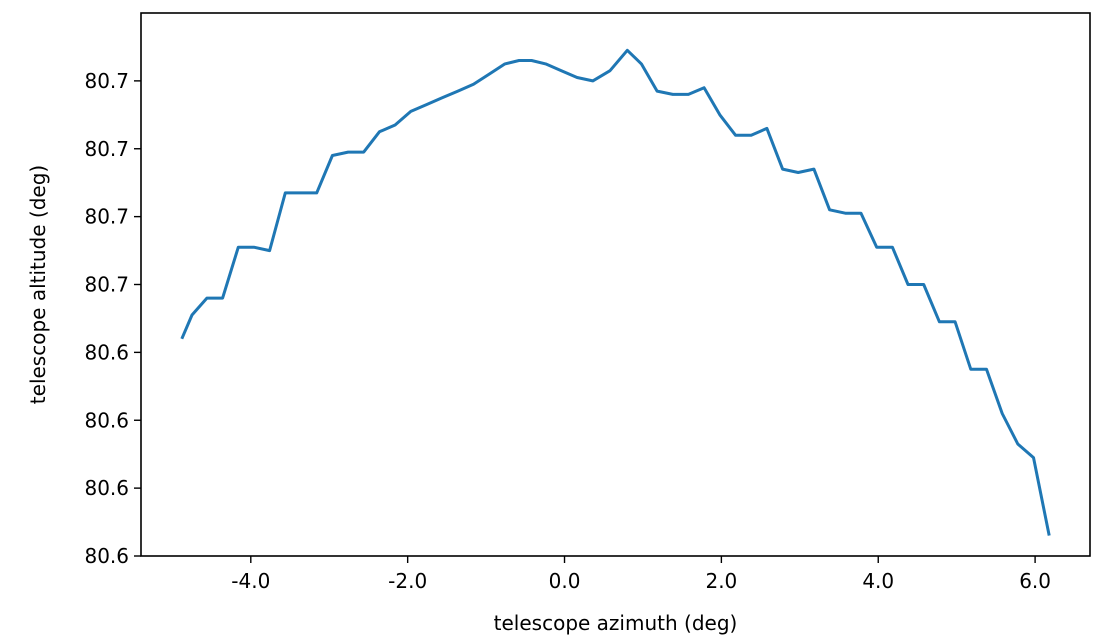  Describe the element at coordinates (721, 581) in the screenshot. I see `x-tick-label: 2.0` at that location.